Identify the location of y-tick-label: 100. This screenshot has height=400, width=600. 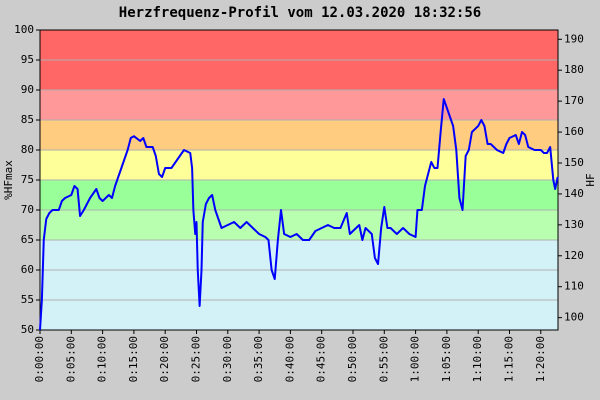
(24, 29).